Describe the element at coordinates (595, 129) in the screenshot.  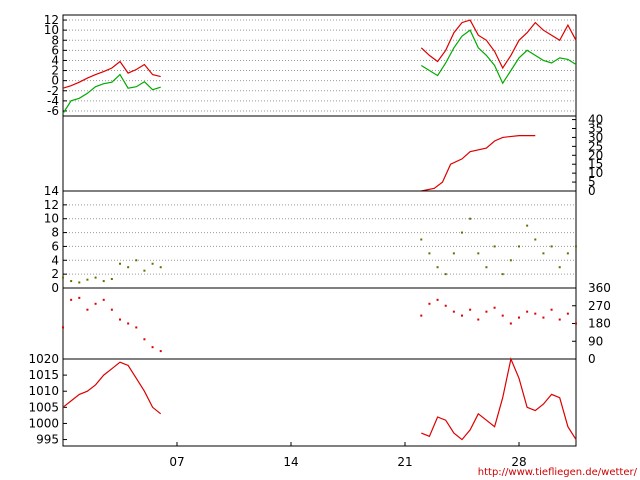
I see `panel-2-ytick-label-7: 35` at that location.